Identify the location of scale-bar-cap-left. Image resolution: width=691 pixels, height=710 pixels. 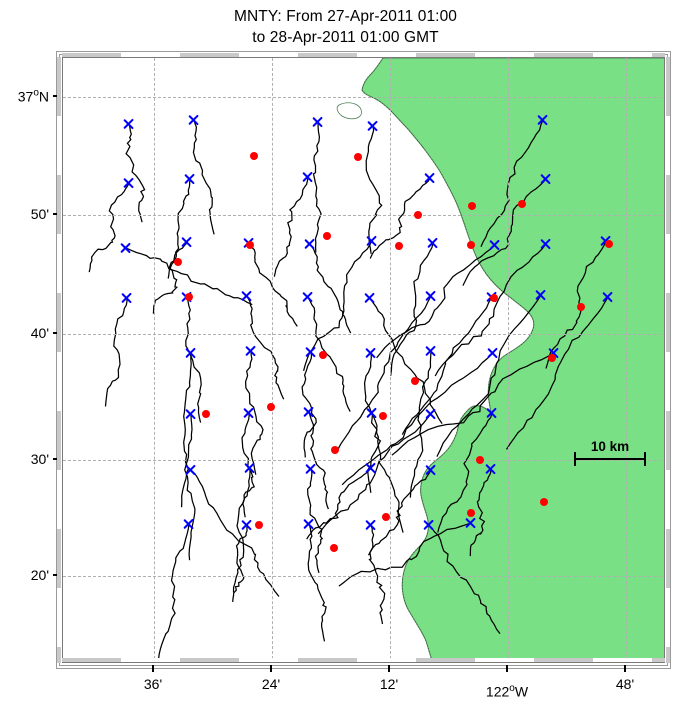
(575, 459).